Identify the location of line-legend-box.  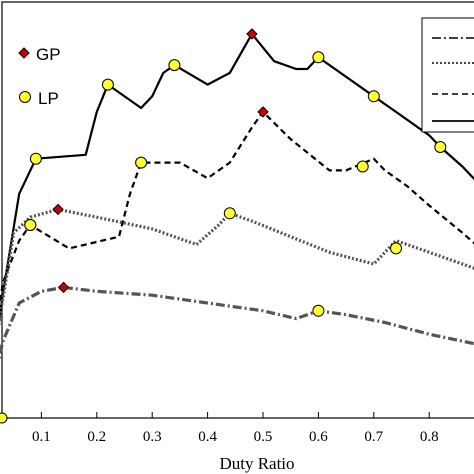
(447, 75).